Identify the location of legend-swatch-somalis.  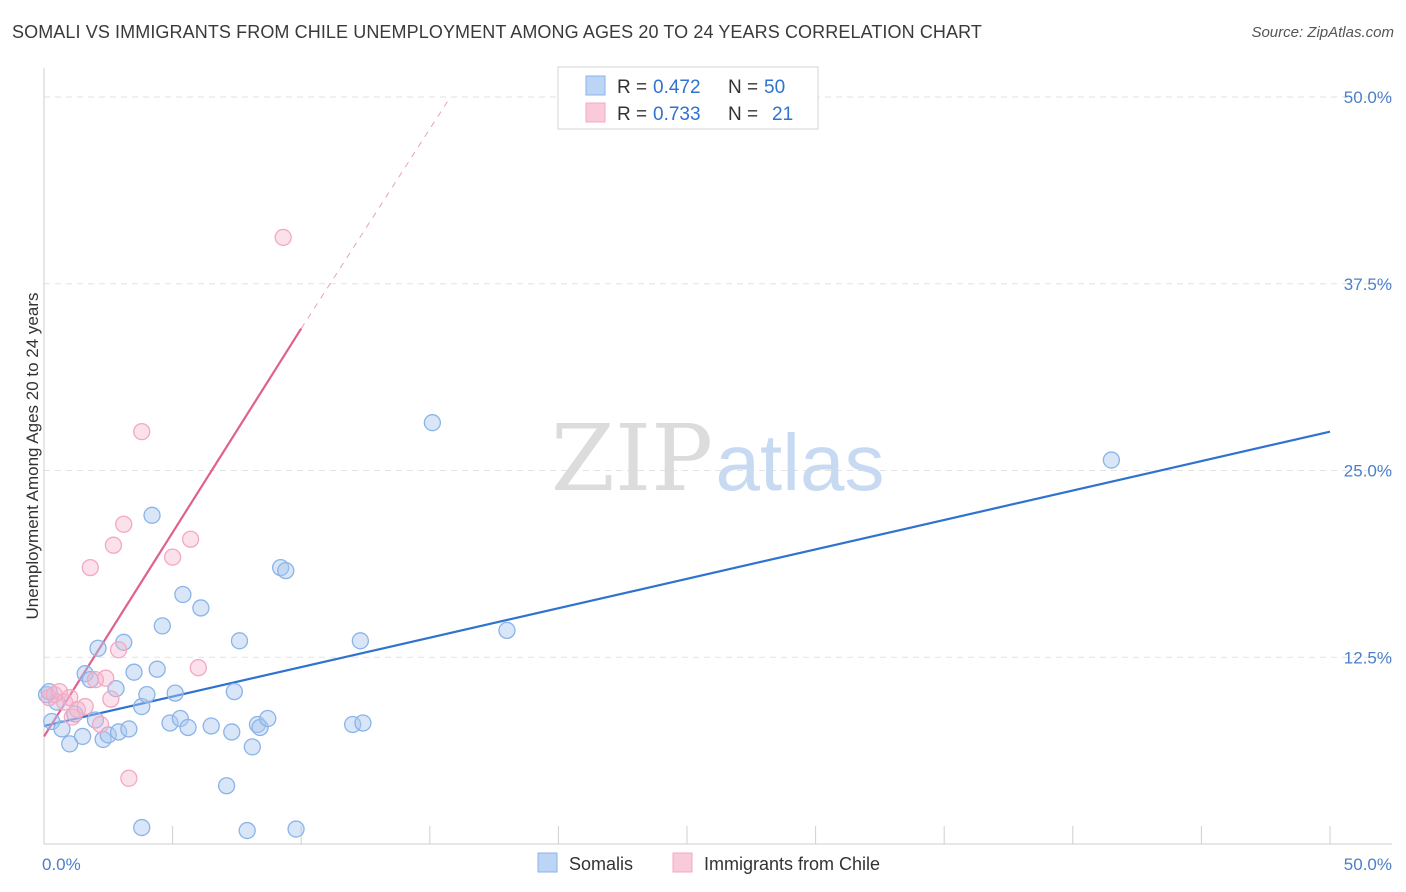
(595, 85).